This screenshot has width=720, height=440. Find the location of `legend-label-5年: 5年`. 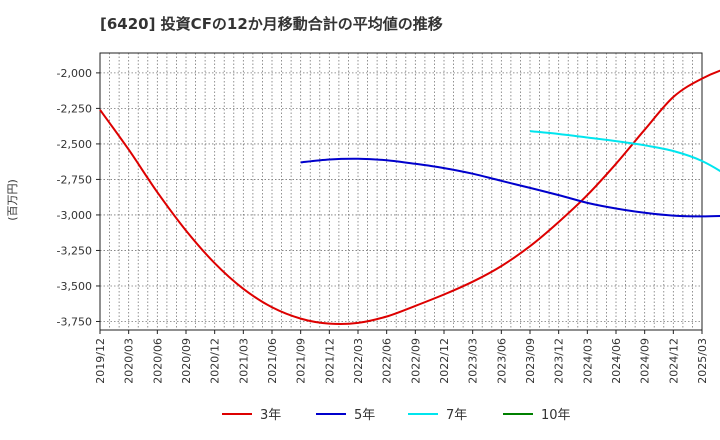

legend-label-5年: 5年 is located at coordinates (364, 415).